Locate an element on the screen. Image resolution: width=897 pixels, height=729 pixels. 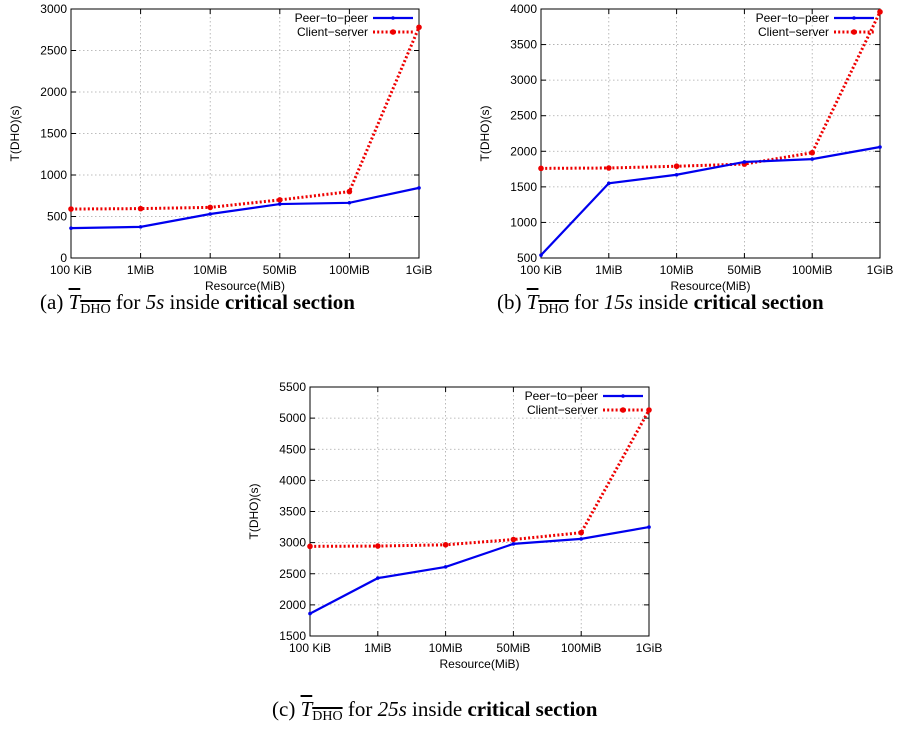
caption-time: 15s is located at coordinates (618, 302).